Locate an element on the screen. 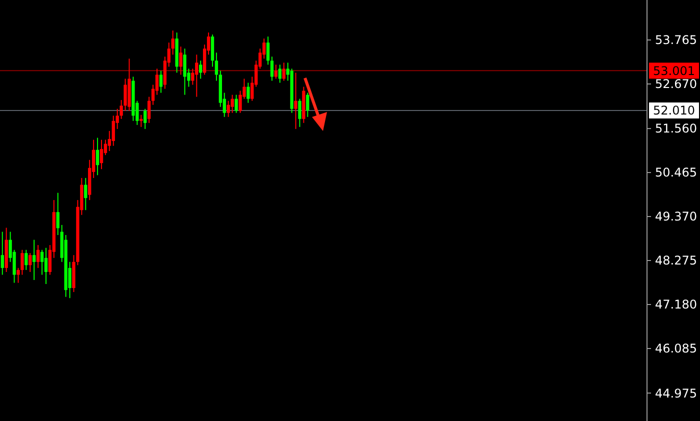 This screenshot has width=700, height=421. y-tick-label: 46.085 is located at coordinates (676, 349).